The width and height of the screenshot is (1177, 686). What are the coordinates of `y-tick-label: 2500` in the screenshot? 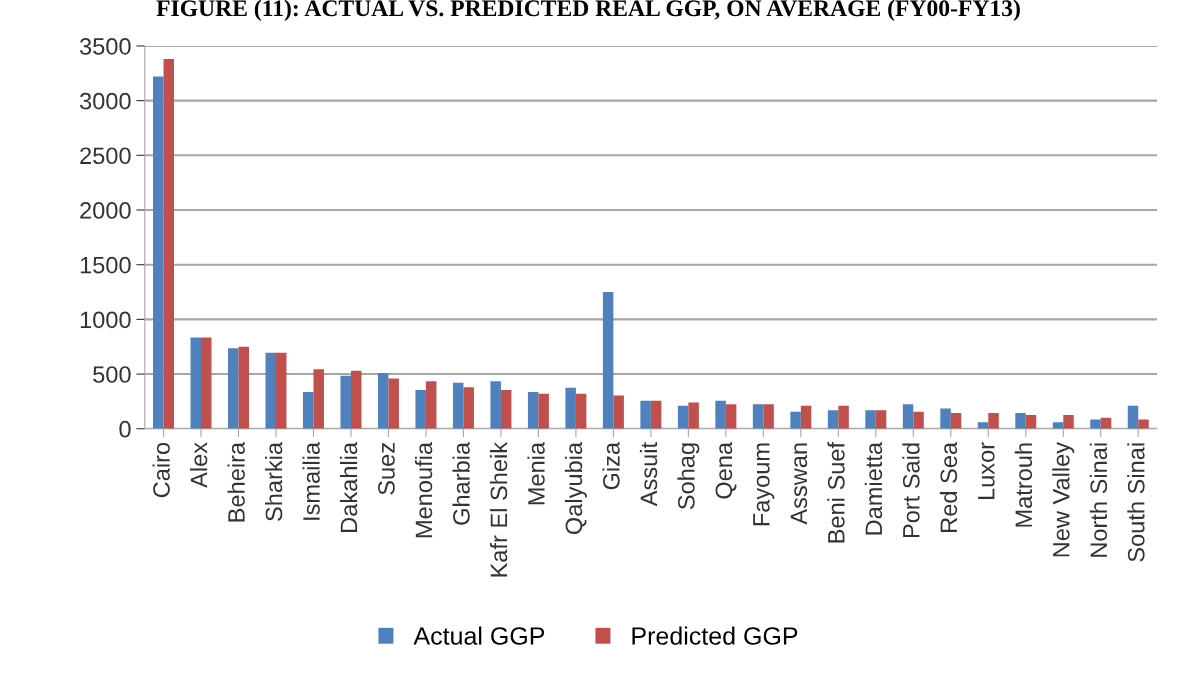 It's located at (105, 156).